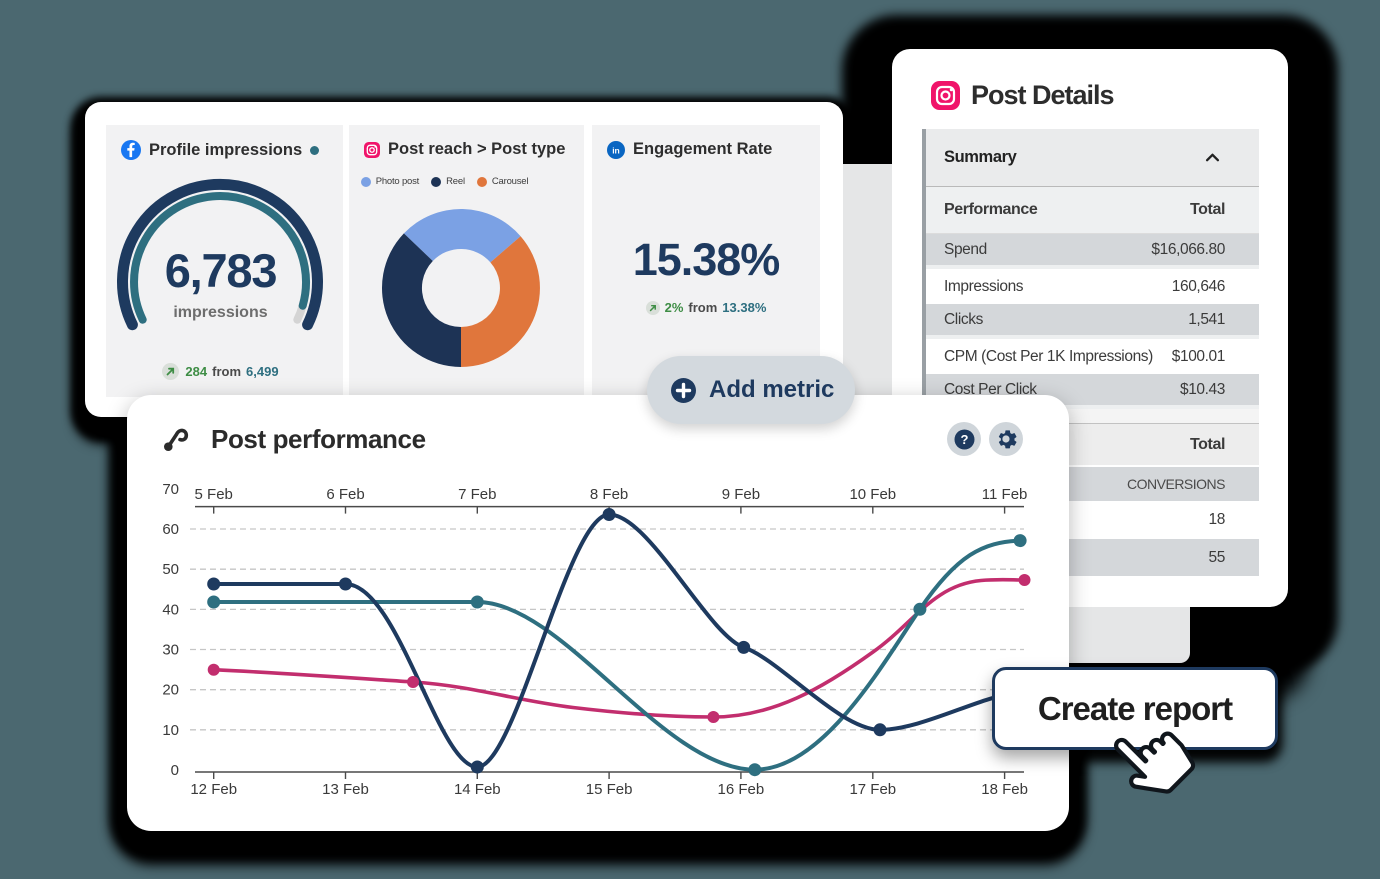 This screenshot has height=879, width=1380. Describe the element at coordinates (345, 789) in the screenshot. I see `svg-text: 13 Feb` at that location.